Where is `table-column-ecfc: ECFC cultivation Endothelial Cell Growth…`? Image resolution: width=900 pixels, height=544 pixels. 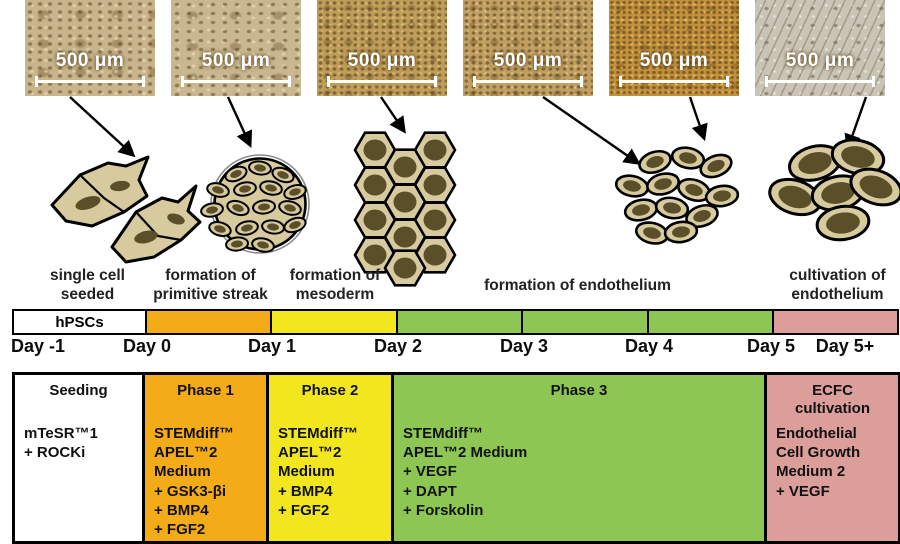 table-column-ecfc: ECFC cultivation Endothelial Cell Growth… is located at coordinates (831, 458).